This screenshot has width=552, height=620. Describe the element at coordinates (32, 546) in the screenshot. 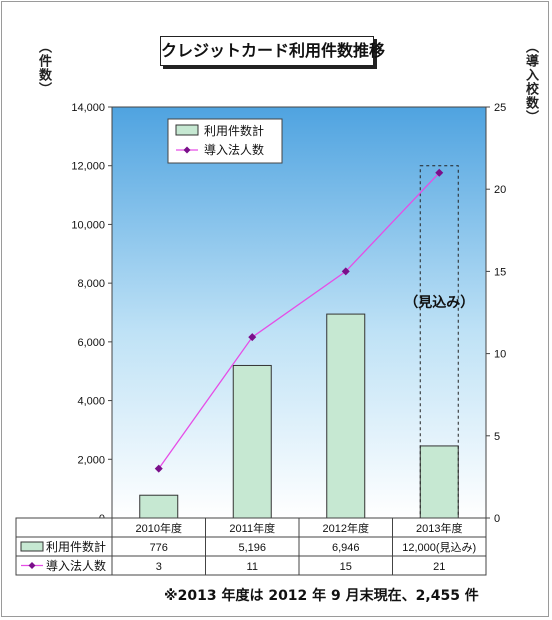

I see `table-bar-swatch` at that location.